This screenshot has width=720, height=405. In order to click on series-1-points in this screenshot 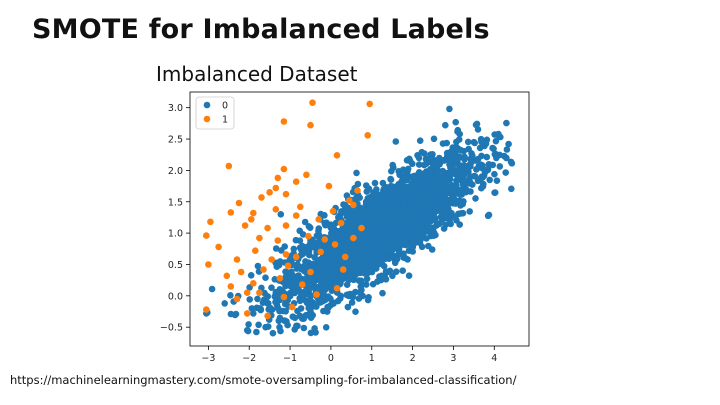, I will do `click(288, 209)`.